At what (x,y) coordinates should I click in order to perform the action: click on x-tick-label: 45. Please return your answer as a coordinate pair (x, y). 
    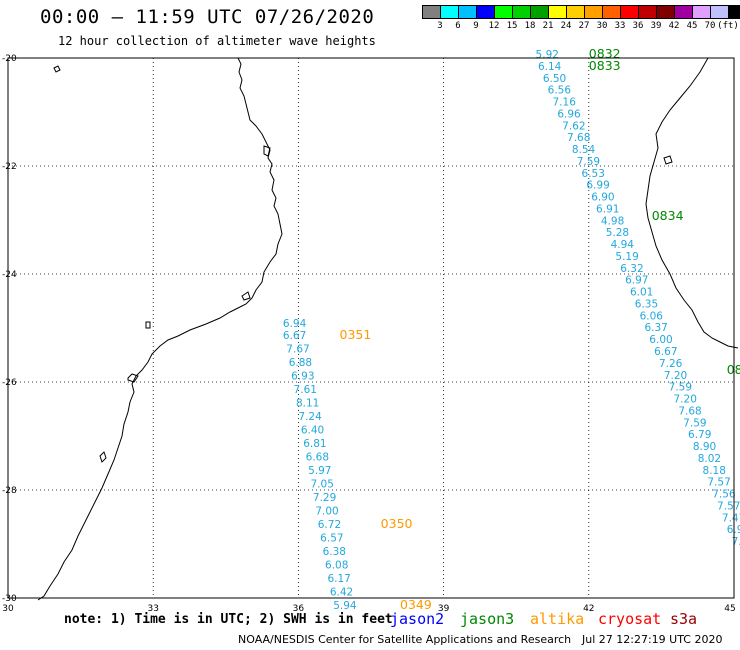
    Looking at the image, I should click on (729, 609).